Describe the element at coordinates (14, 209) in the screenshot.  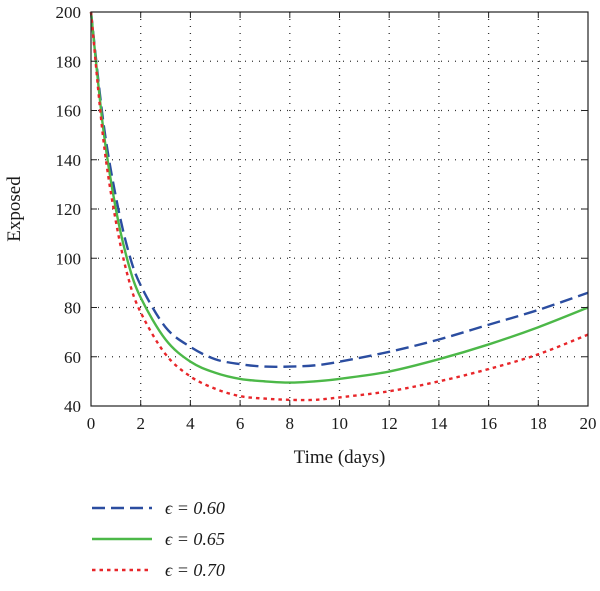
I see `y-axis-label: Exposed` at that location.